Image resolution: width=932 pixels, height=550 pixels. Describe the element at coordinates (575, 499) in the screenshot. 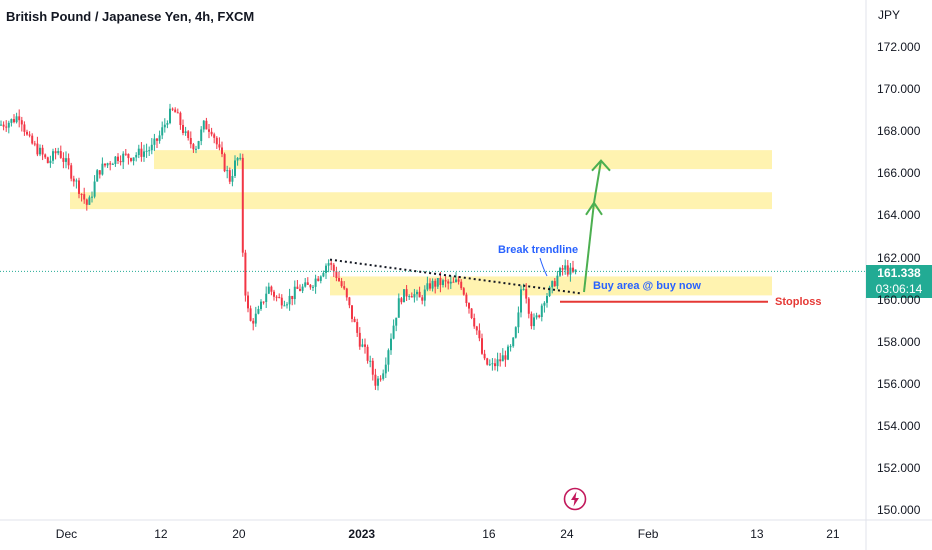

I see `lightning-logo-icon` at that location.